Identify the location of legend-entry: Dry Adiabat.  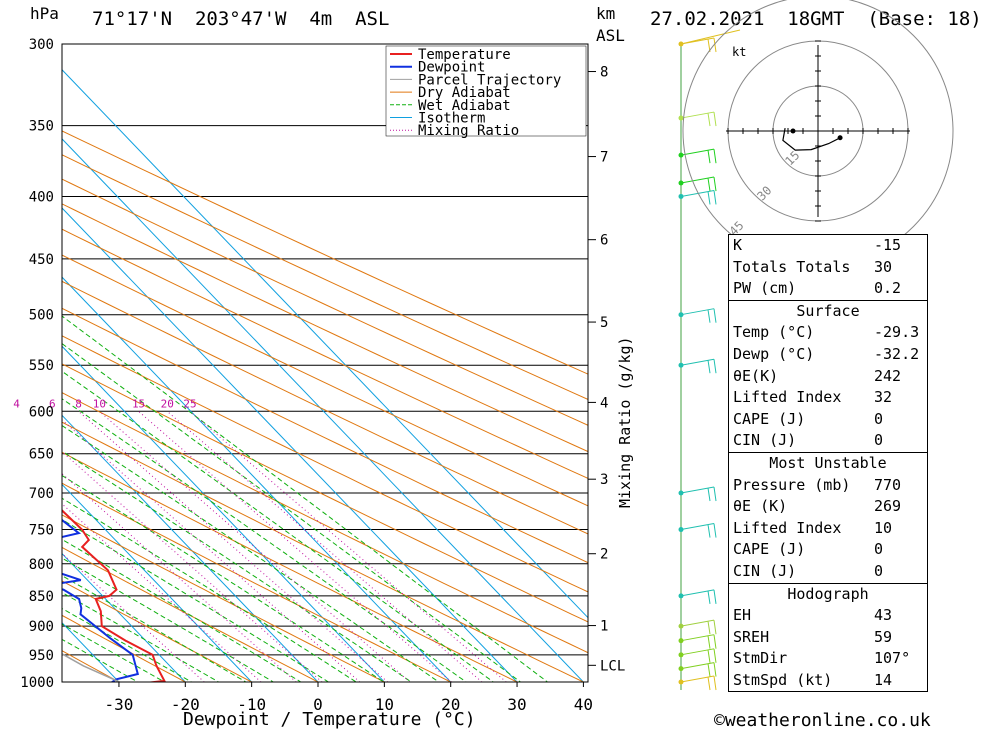
(464, 93).